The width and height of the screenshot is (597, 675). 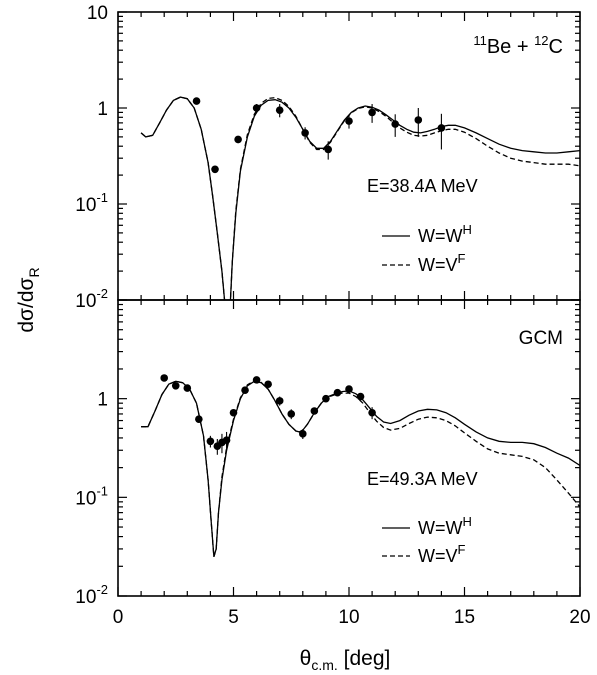 What do you see at coordinates (91, 157) in the screenshot?
I see `top-panel-y-tick-labels: 10 1 10⁻¹ 10⁻²` at bounding box center [91, 157].